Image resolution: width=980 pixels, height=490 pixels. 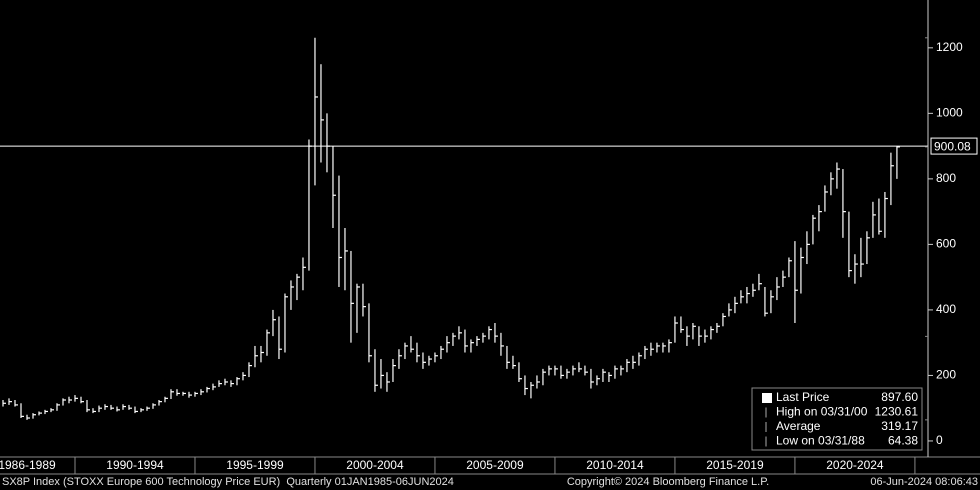 What do you see at coordinates (820, 441) in the screenshot?
I see `legend-name: Low on 03/31/88` at bounding box center [820, 441].